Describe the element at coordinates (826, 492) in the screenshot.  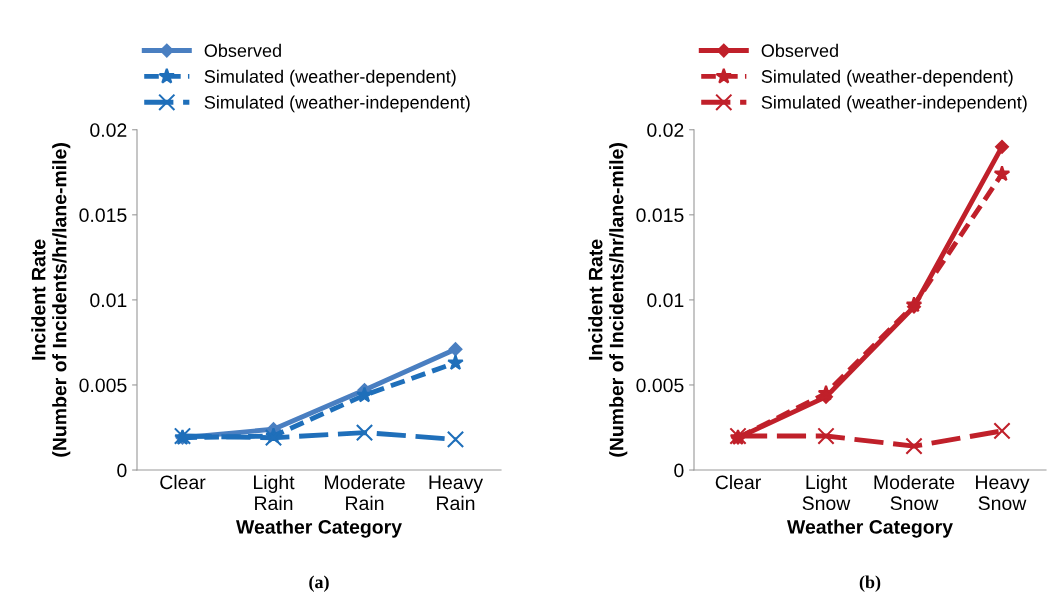
I see `x-tick-label: Light Snow` at that location.